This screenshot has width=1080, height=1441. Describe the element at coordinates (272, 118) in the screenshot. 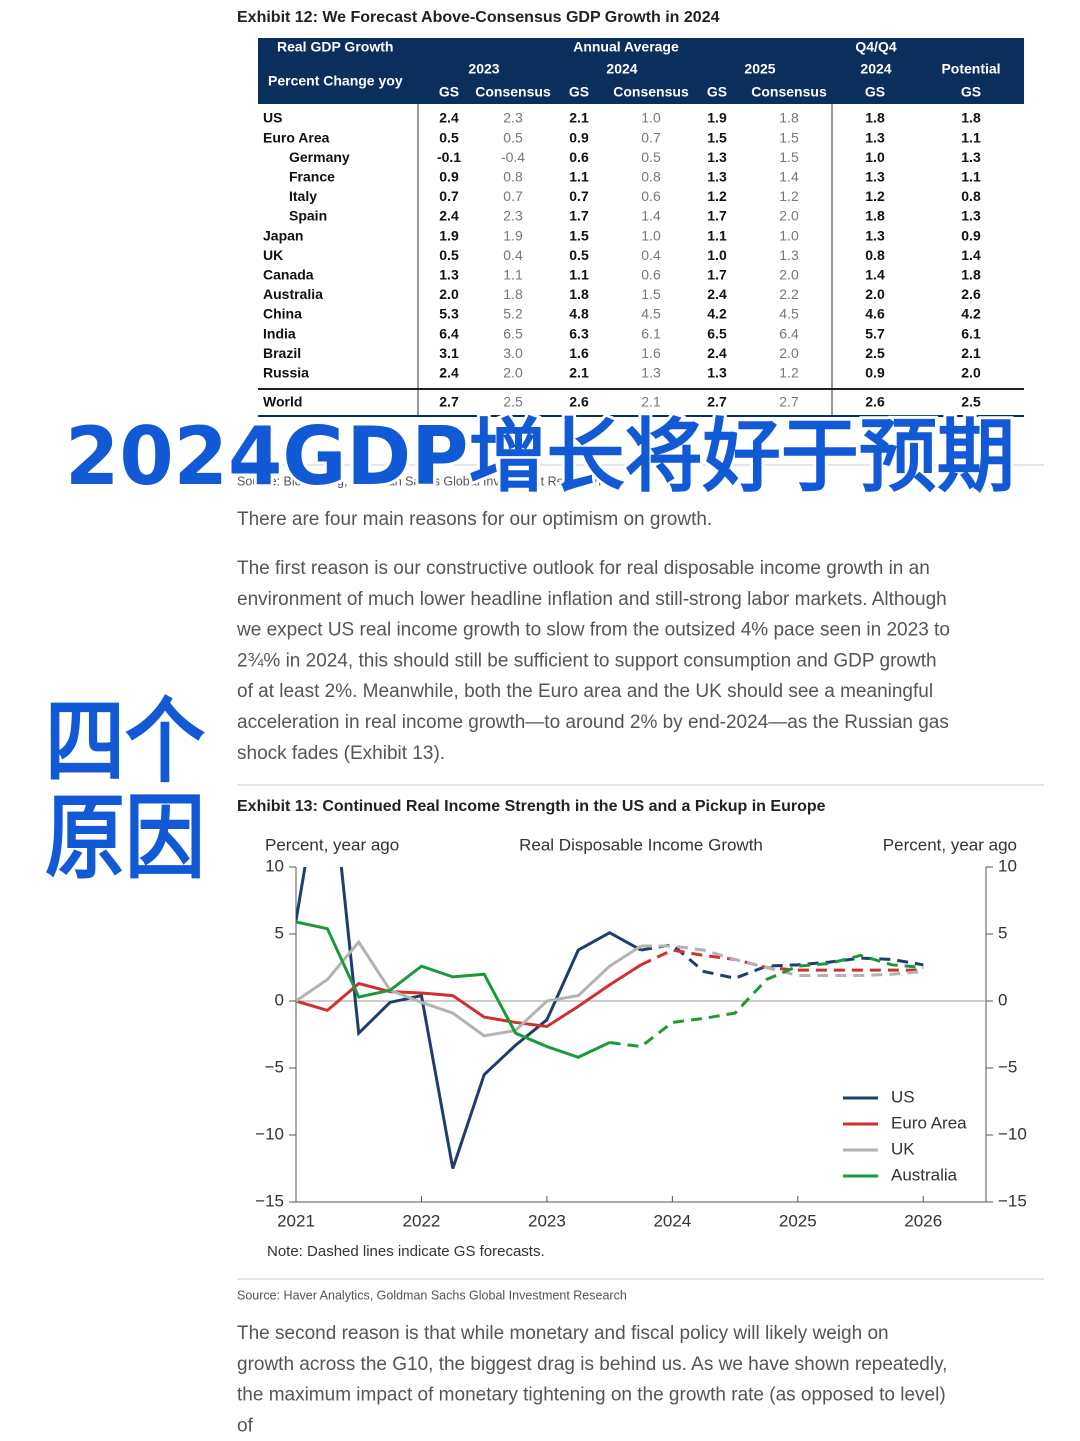

I see `row-label: US` at that location.